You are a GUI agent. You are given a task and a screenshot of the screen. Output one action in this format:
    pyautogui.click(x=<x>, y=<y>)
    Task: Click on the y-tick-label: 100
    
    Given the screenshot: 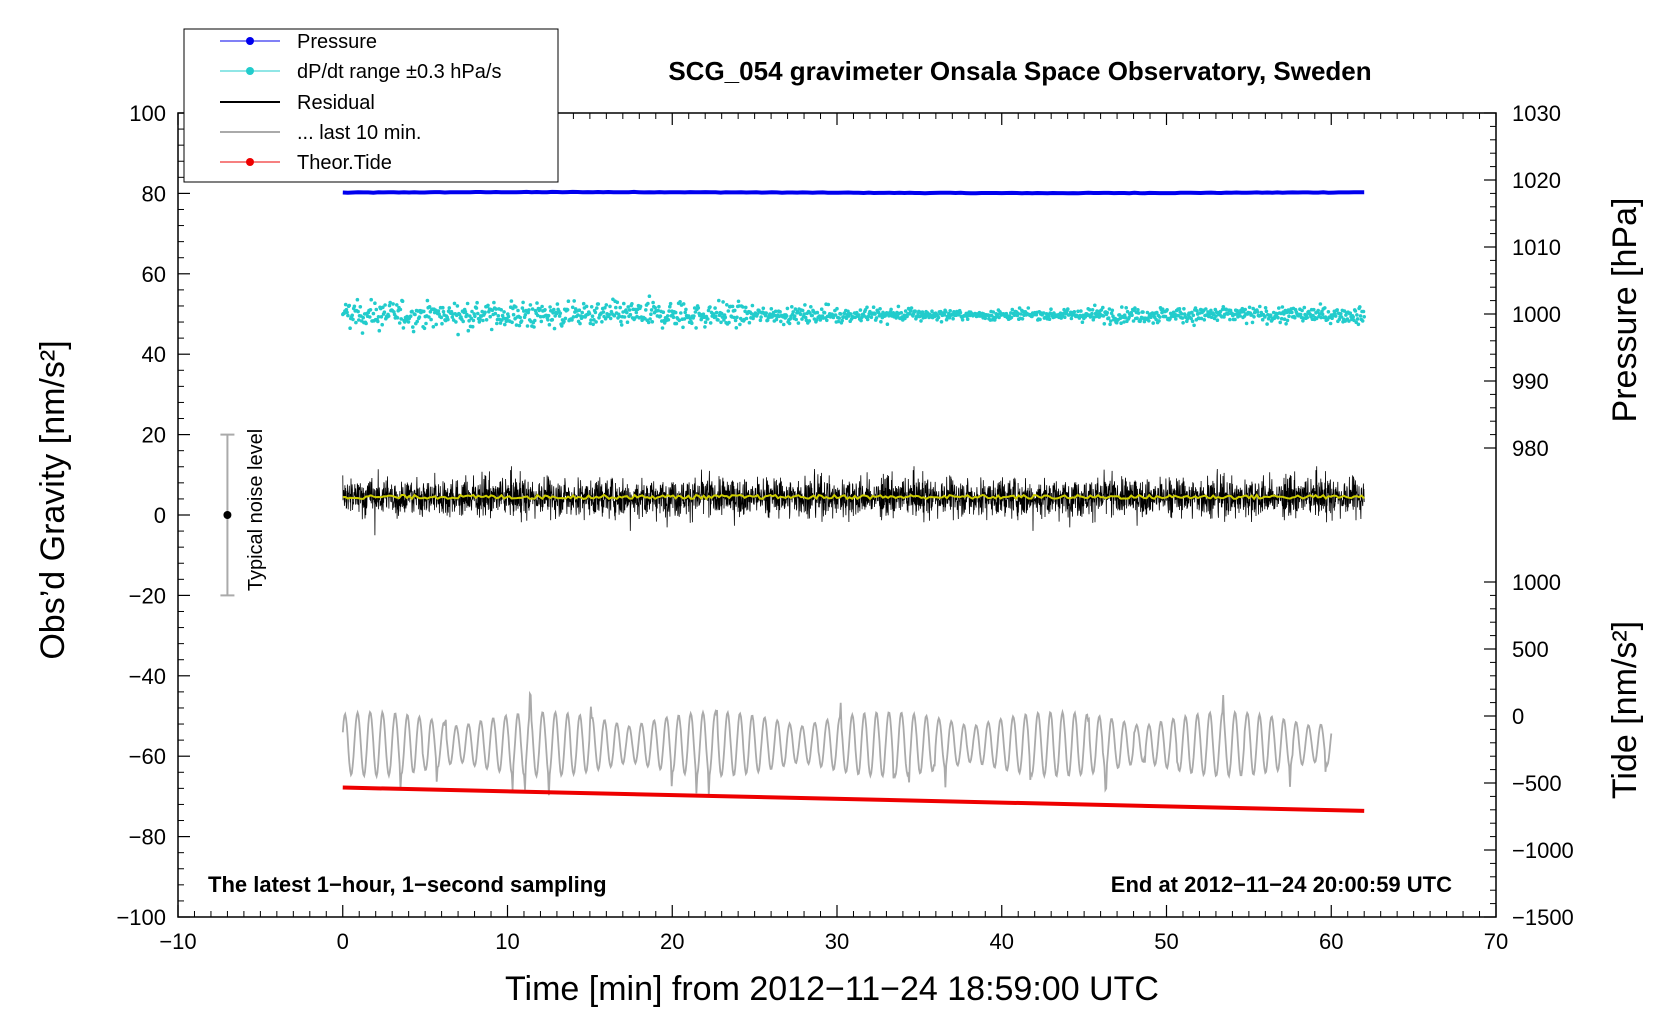 What is the action you would take?
    pyautogui.click(x=147, y=113)
    